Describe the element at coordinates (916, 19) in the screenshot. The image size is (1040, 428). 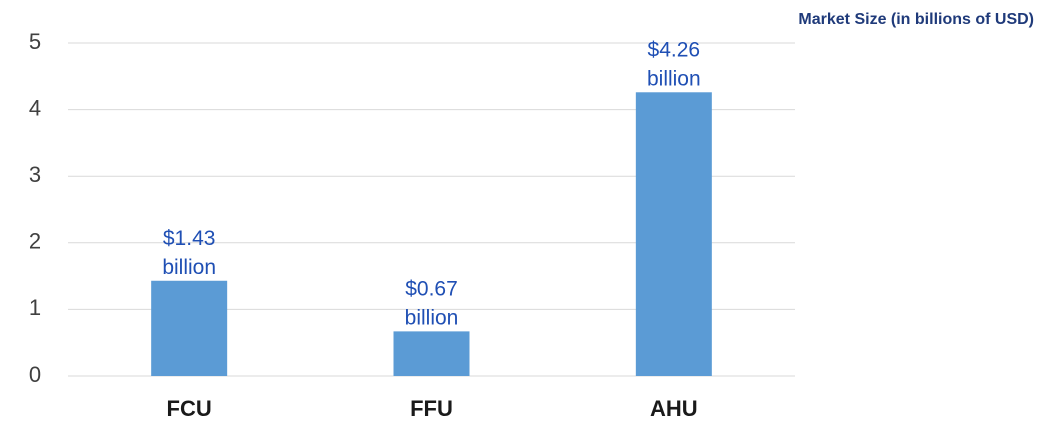
I see `chart-title: Market Size (in billions of USD)` at that location.